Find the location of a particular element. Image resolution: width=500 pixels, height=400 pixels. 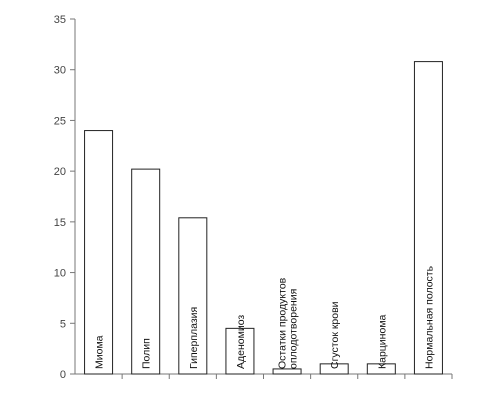

y-tick-label: 20 is located at coordinates (60, 172).